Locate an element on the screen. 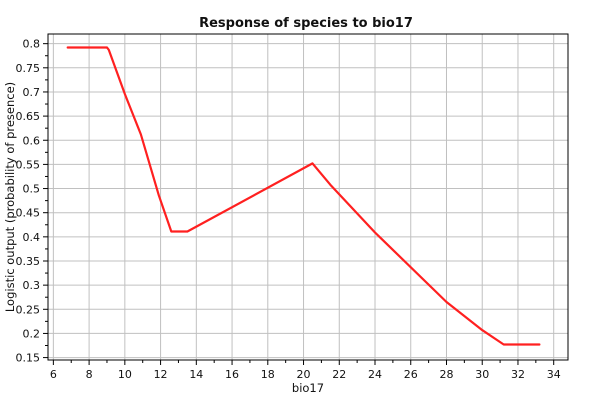 The height and width of the screenshot is (404, 600). y-tick-label: 0.3 is located at coordinates (32, 285).